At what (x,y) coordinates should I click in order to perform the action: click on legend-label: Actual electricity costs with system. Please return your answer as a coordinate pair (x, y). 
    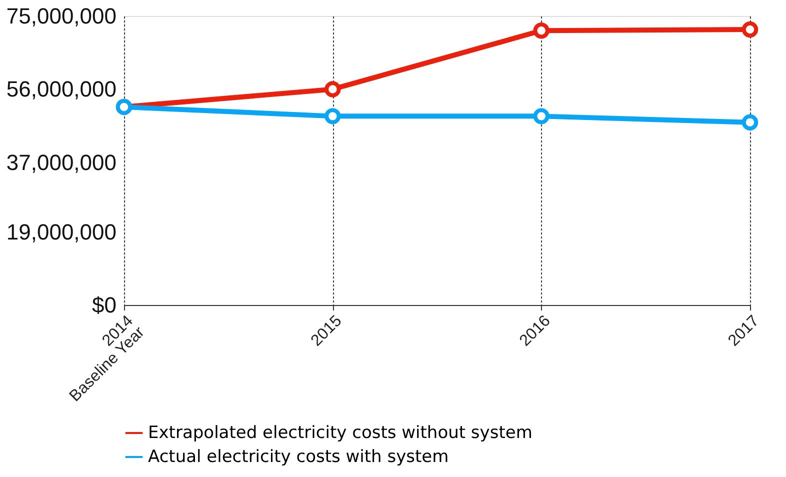
    Looking at the image, I should click on (298, 457).